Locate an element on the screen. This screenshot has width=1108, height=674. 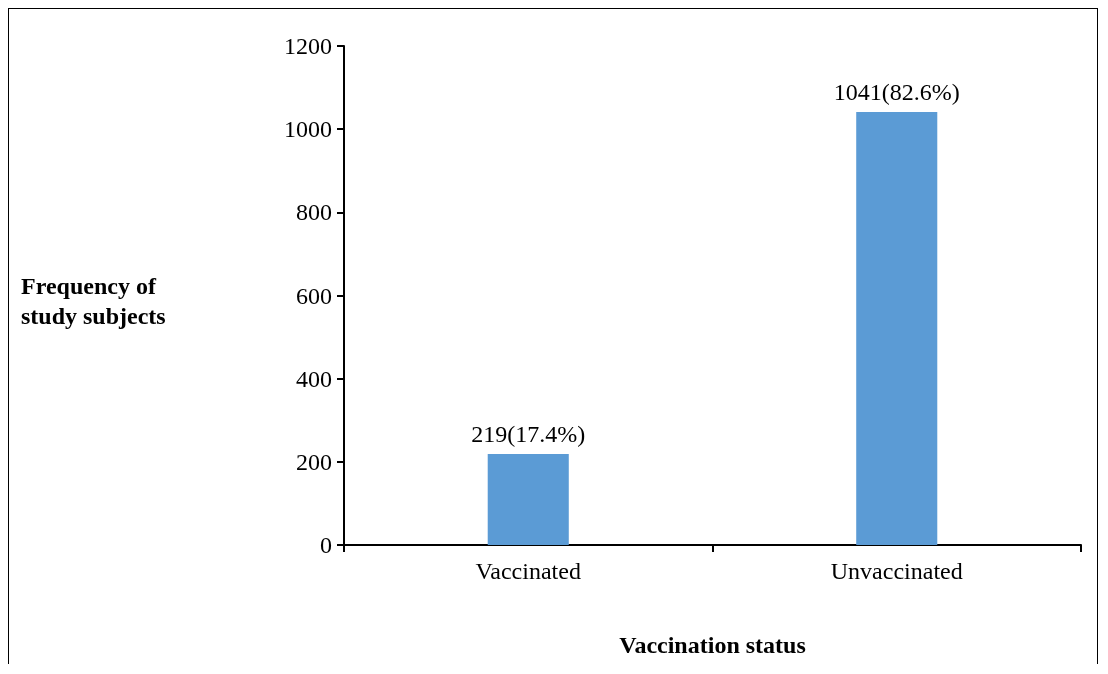
y-tick-label: 1200 is located at coordinates (308, 46).